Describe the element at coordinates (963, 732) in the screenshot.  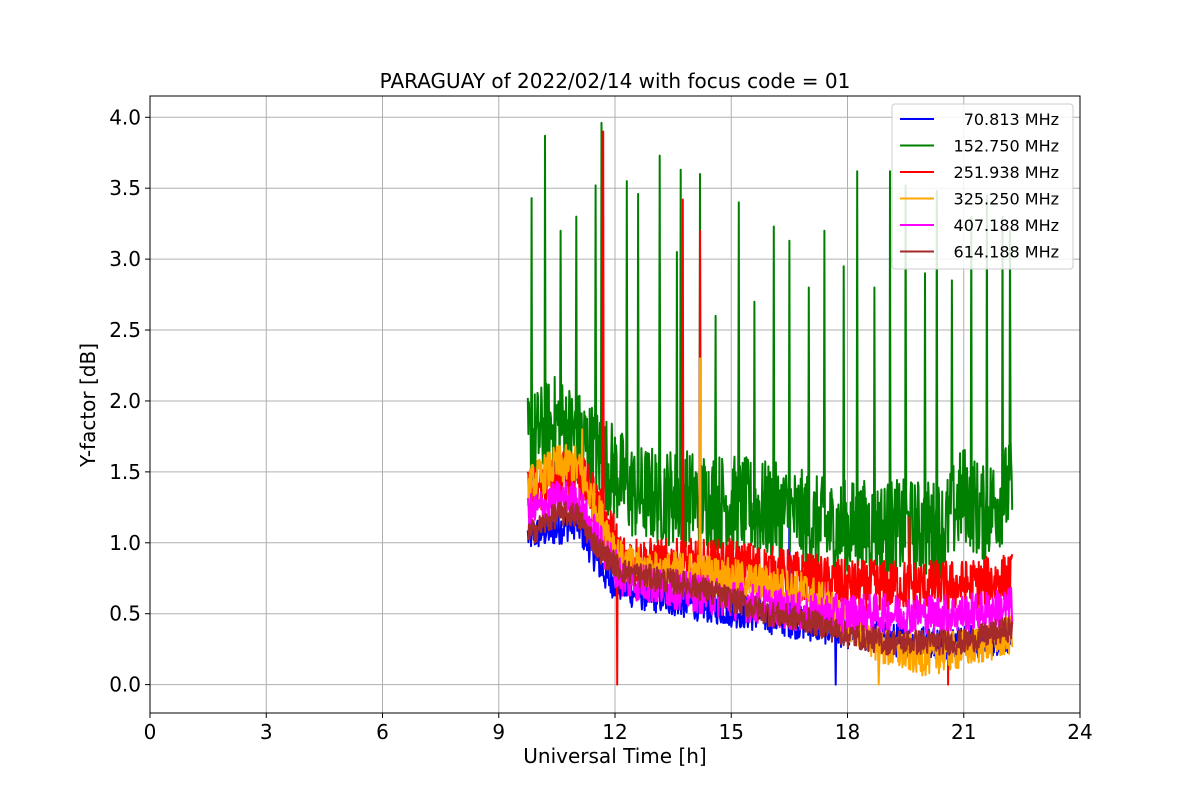
I see `x-tick-label: 21` at that location.